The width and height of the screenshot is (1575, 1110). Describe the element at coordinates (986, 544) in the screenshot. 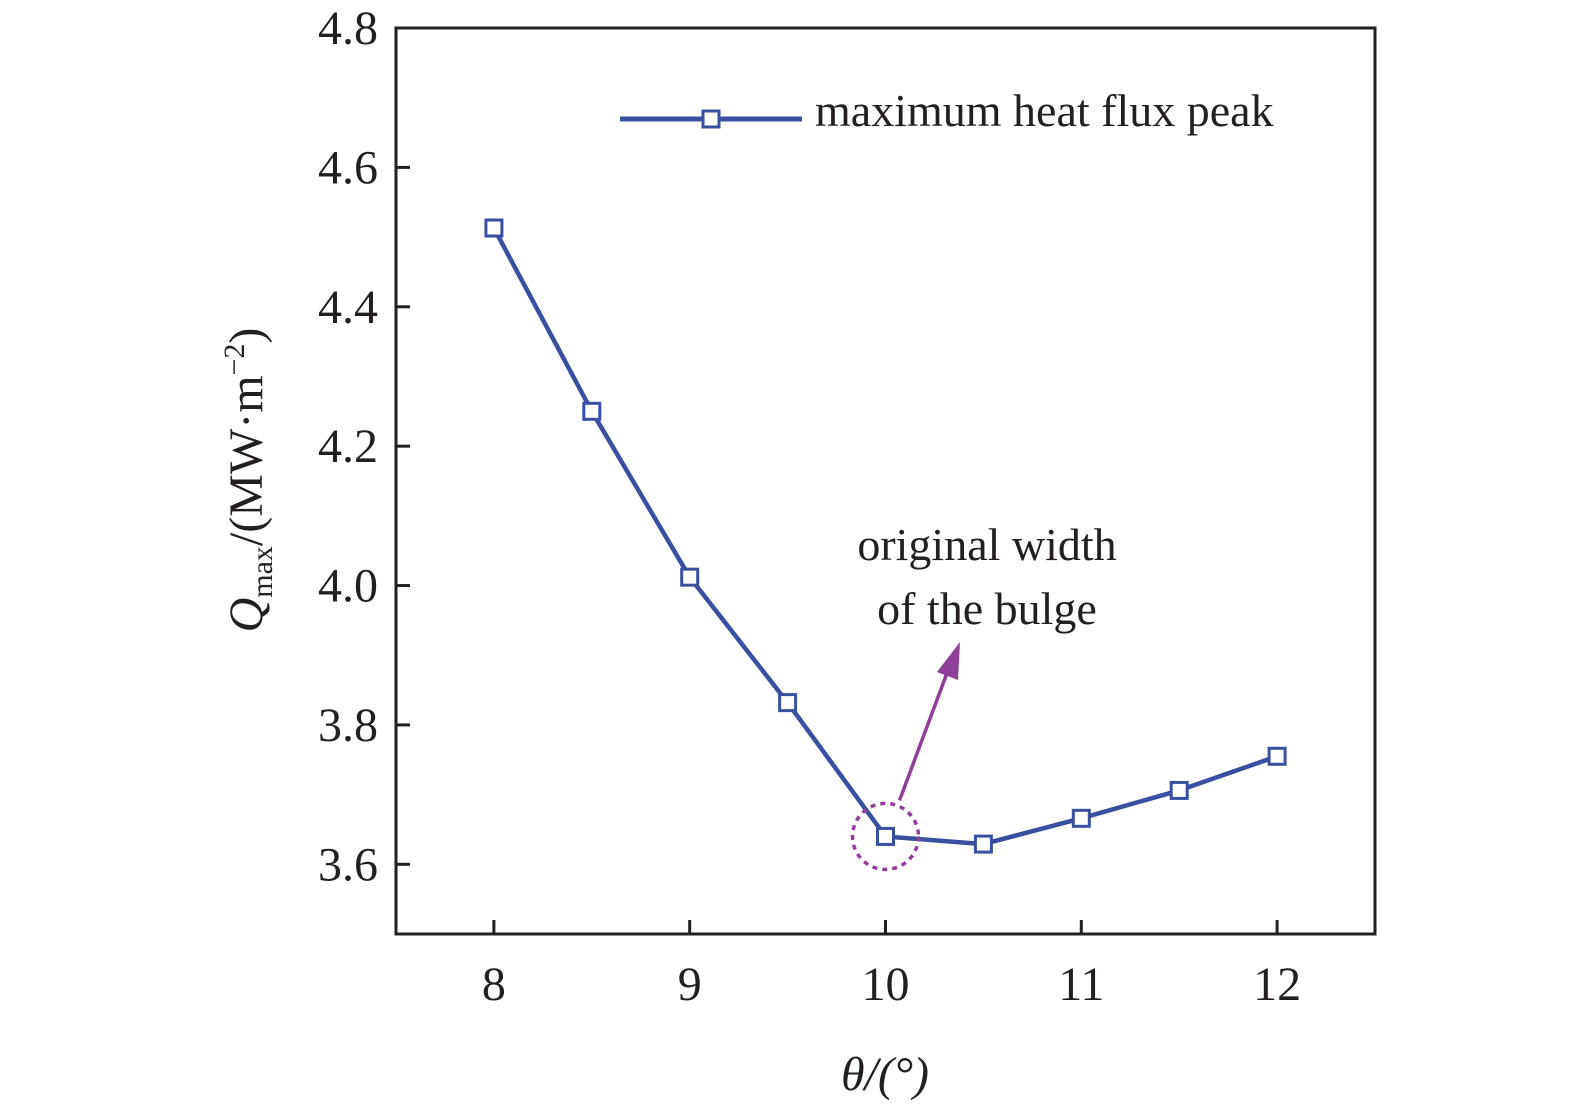

I see `annotation-text-line1: original width` at that location.